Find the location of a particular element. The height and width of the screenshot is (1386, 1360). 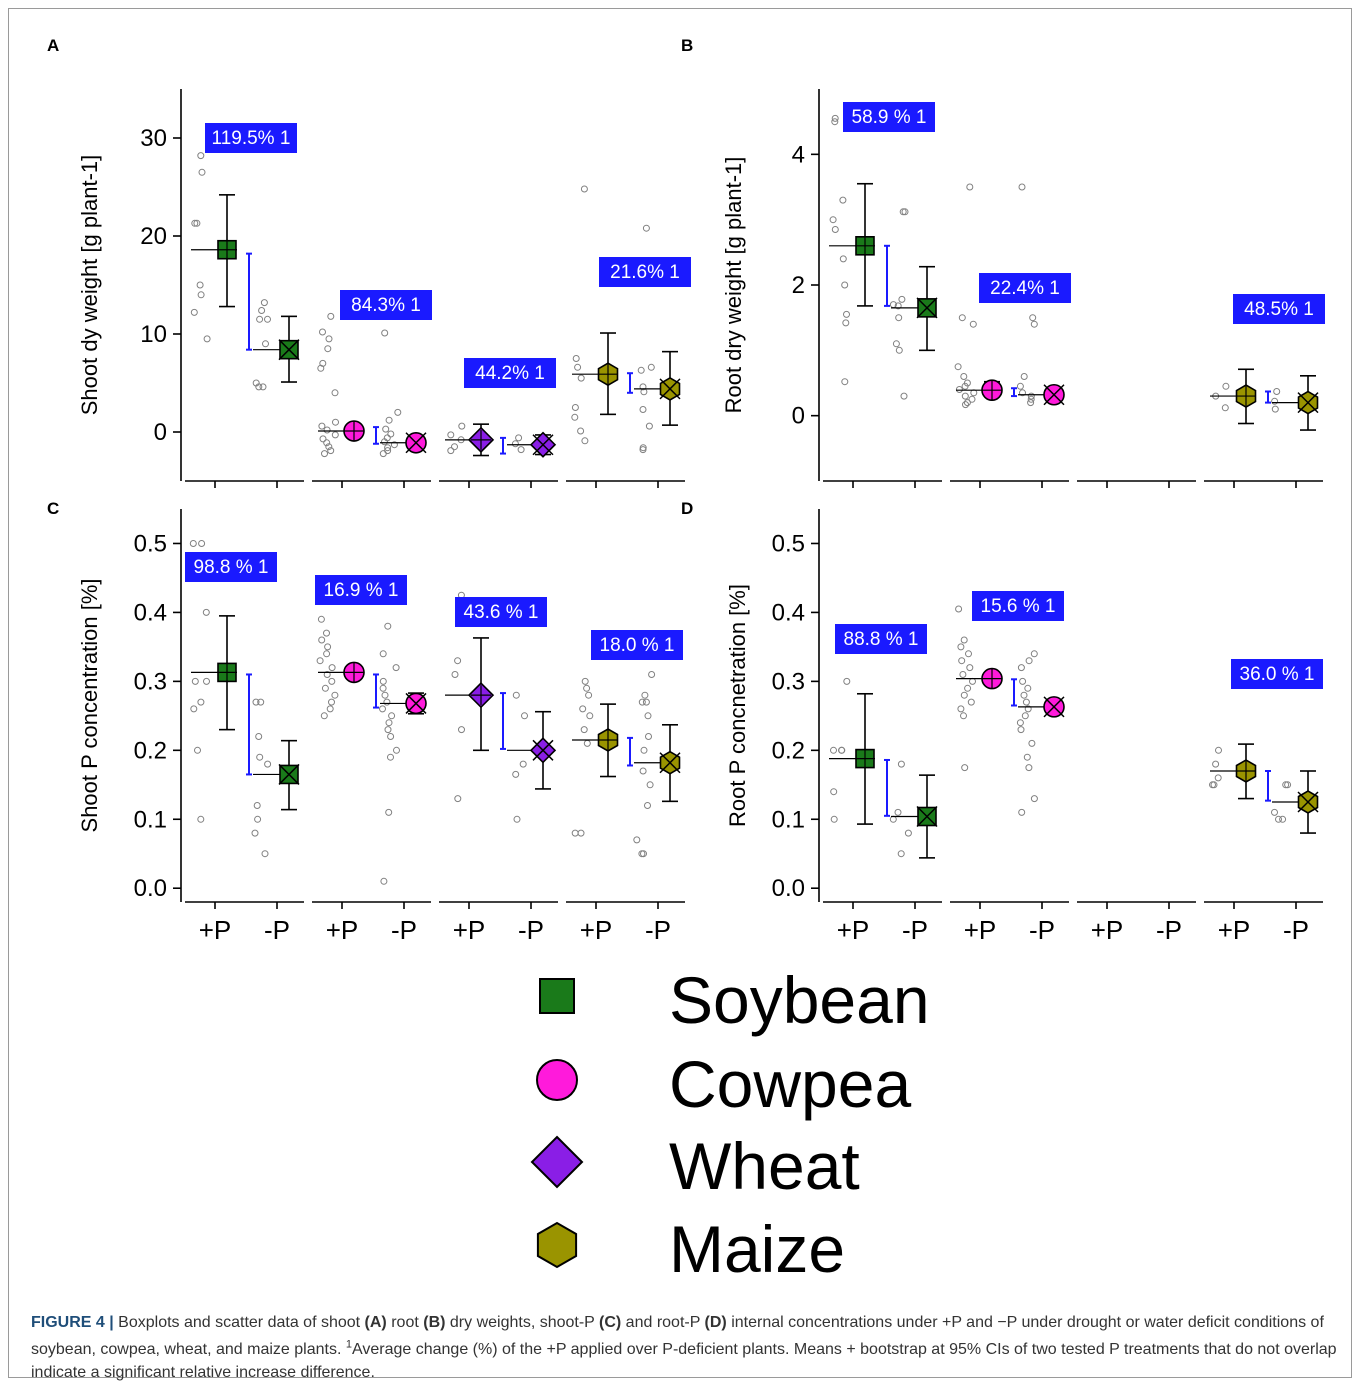

caption-part: (D) is located at coordinates (715, 1322).